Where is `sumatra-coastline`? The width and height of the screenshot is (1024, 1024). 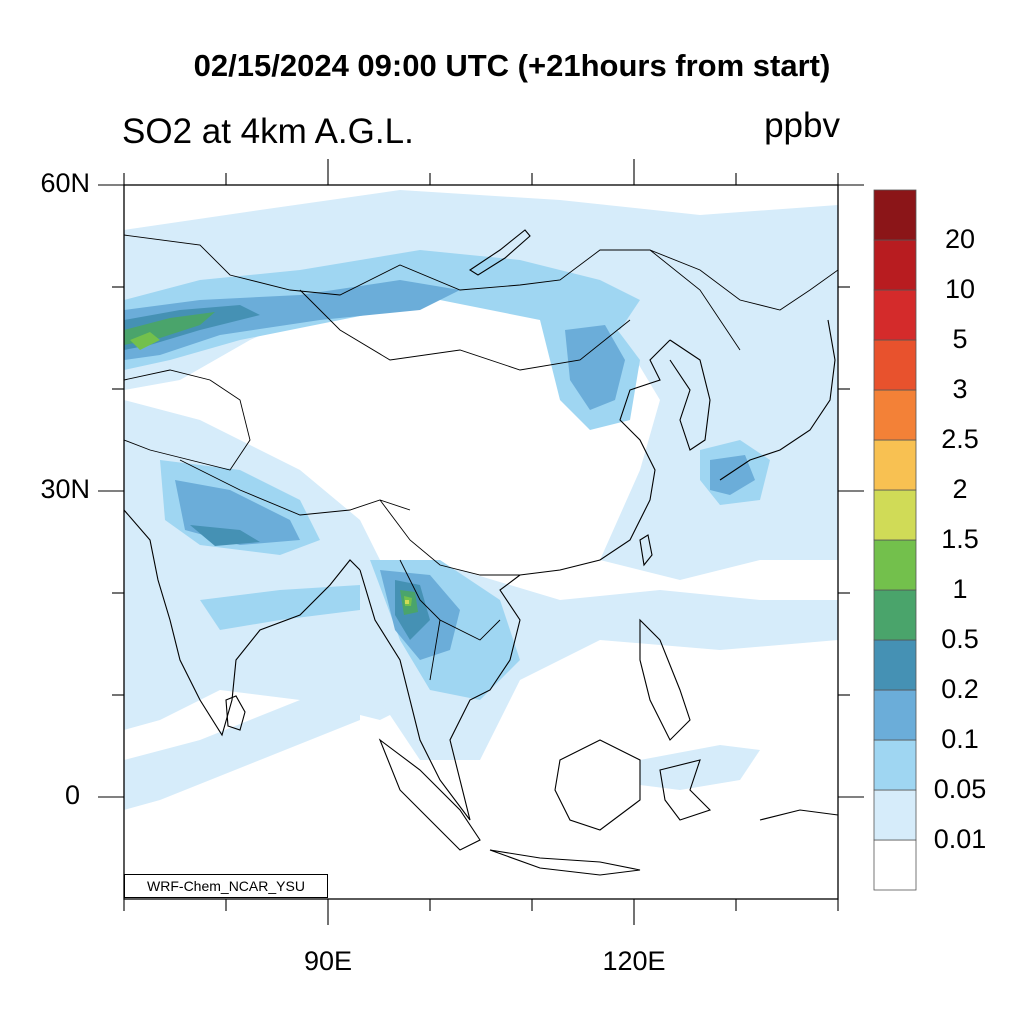
sumatra-coastline is located at coordinates (429, 794).